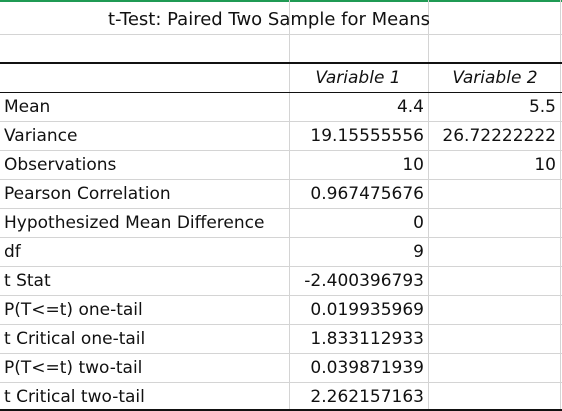 This screenshot has width=562, height=411. Describe the element at coordinates (428, 205) in the screenshot. I see `gridline-column-c` at that location.